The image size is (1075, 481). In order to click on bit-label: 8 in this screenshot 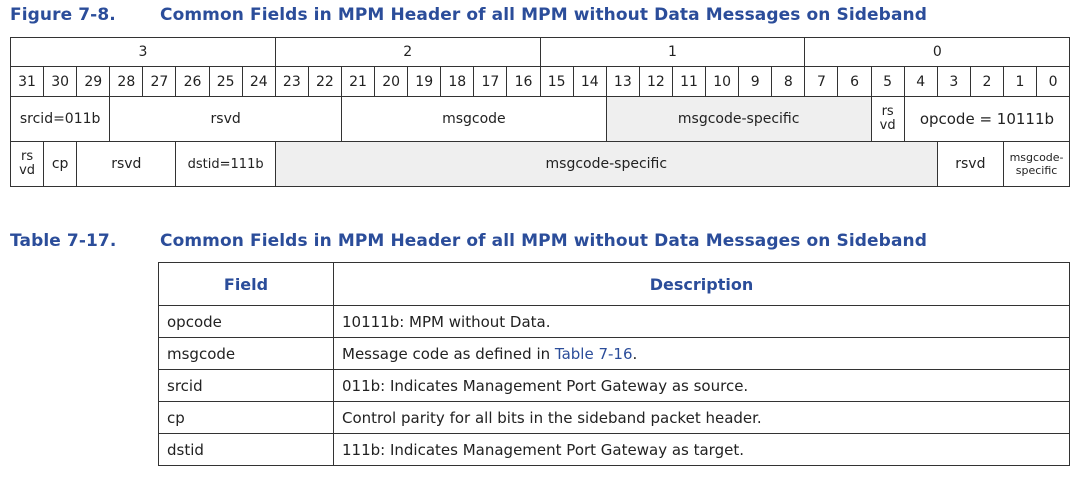, I will do `click(788, 81)`.